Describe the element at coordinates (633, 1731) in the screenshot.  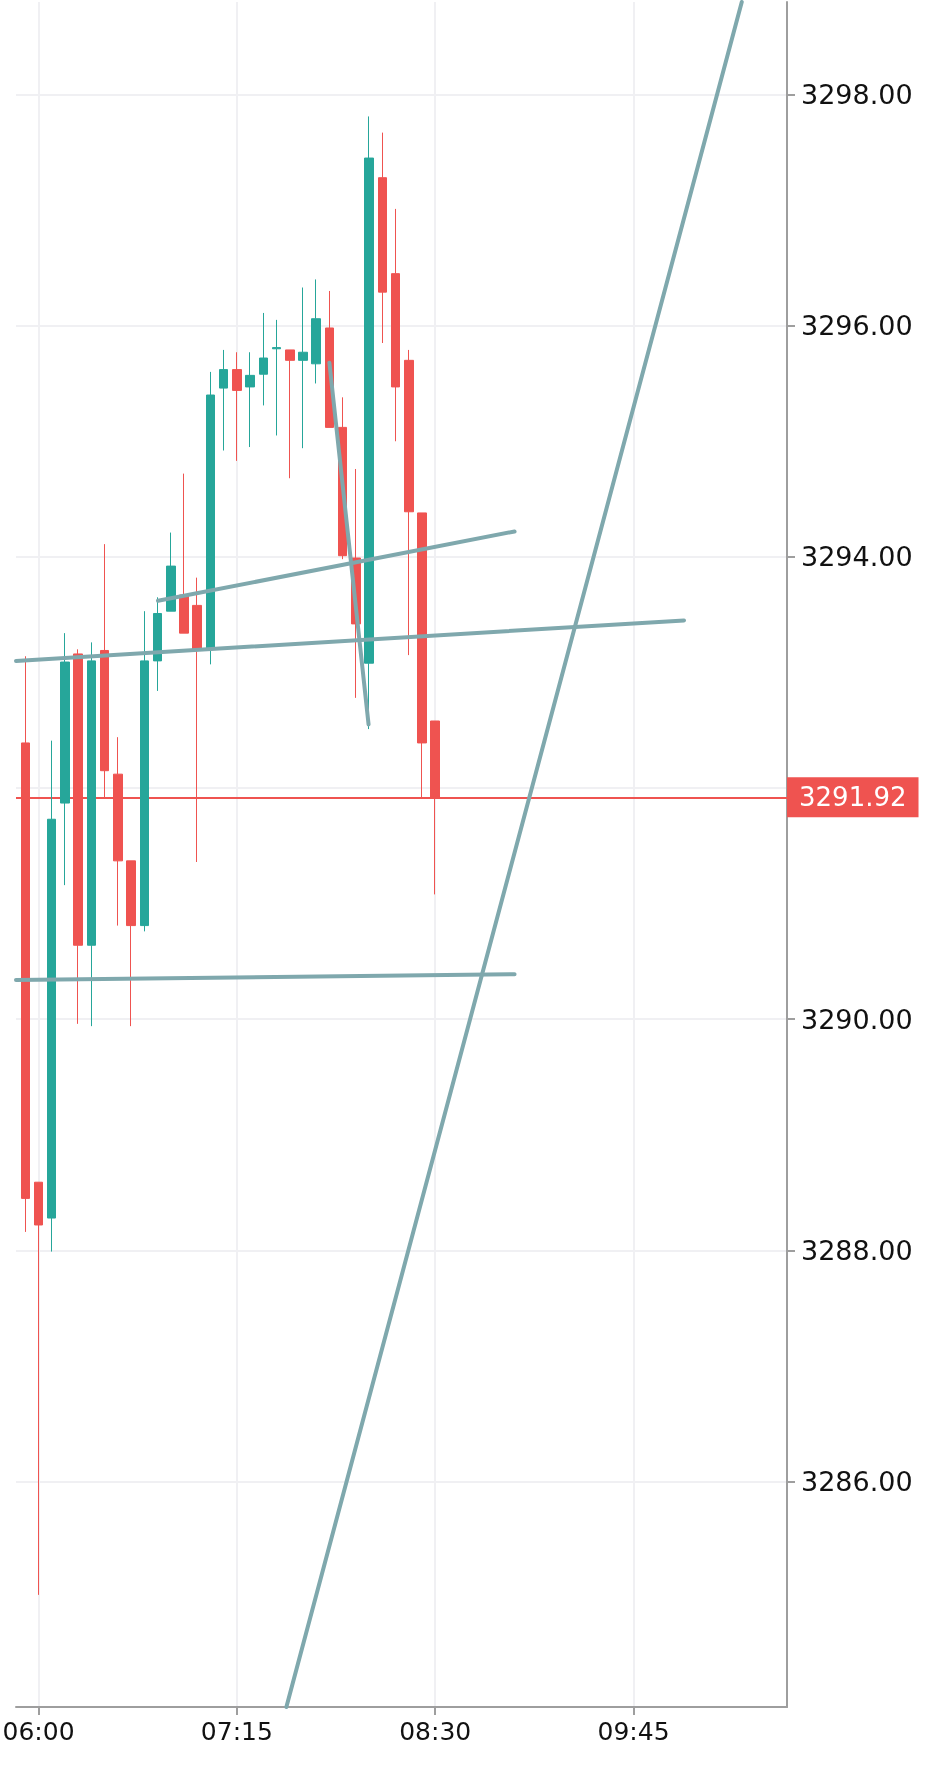
I see `x-tick-label: 09:45` at that location.